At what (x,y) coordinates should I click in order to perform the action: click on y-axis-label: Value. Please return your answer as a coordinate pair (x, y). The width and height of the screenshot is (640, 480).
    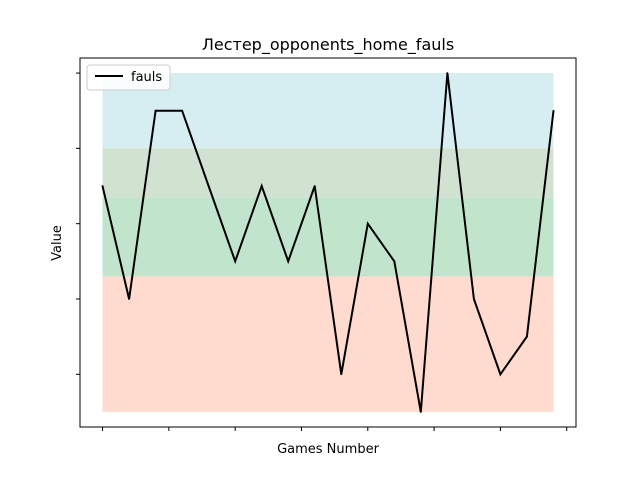
    Looking at the image, I should click on (57, 243).